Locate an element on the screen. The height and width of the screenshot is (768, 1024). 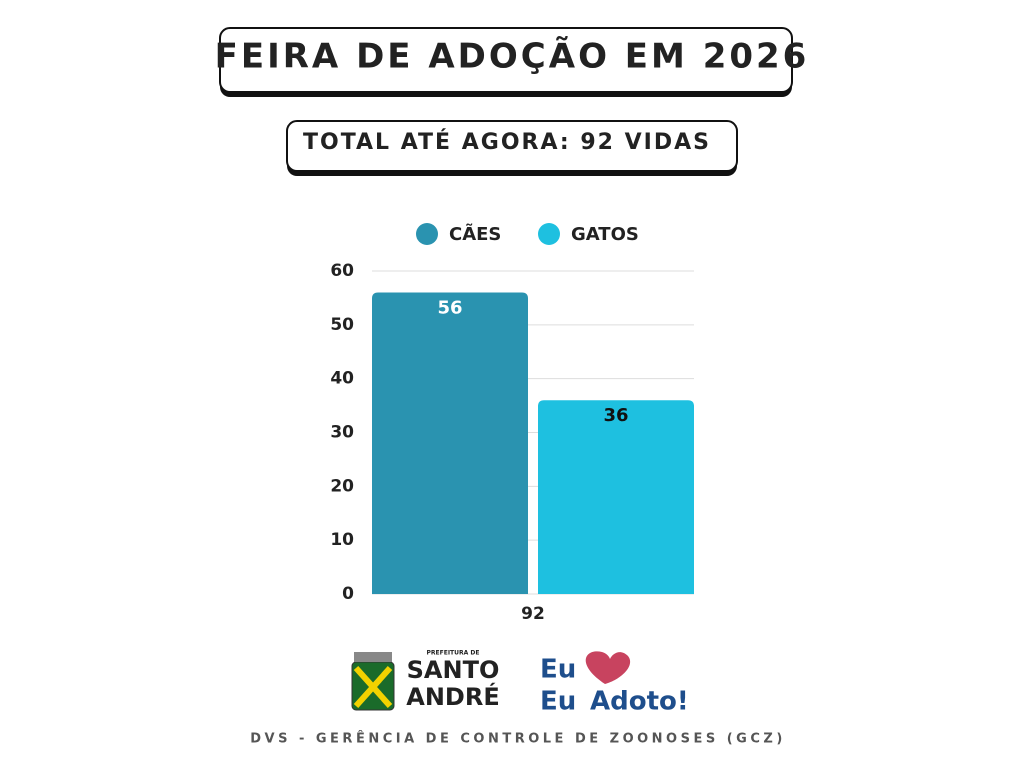
city-logo: PREFEITURA DE SANTO ANDRÉ is located at coordinates (425, 680).